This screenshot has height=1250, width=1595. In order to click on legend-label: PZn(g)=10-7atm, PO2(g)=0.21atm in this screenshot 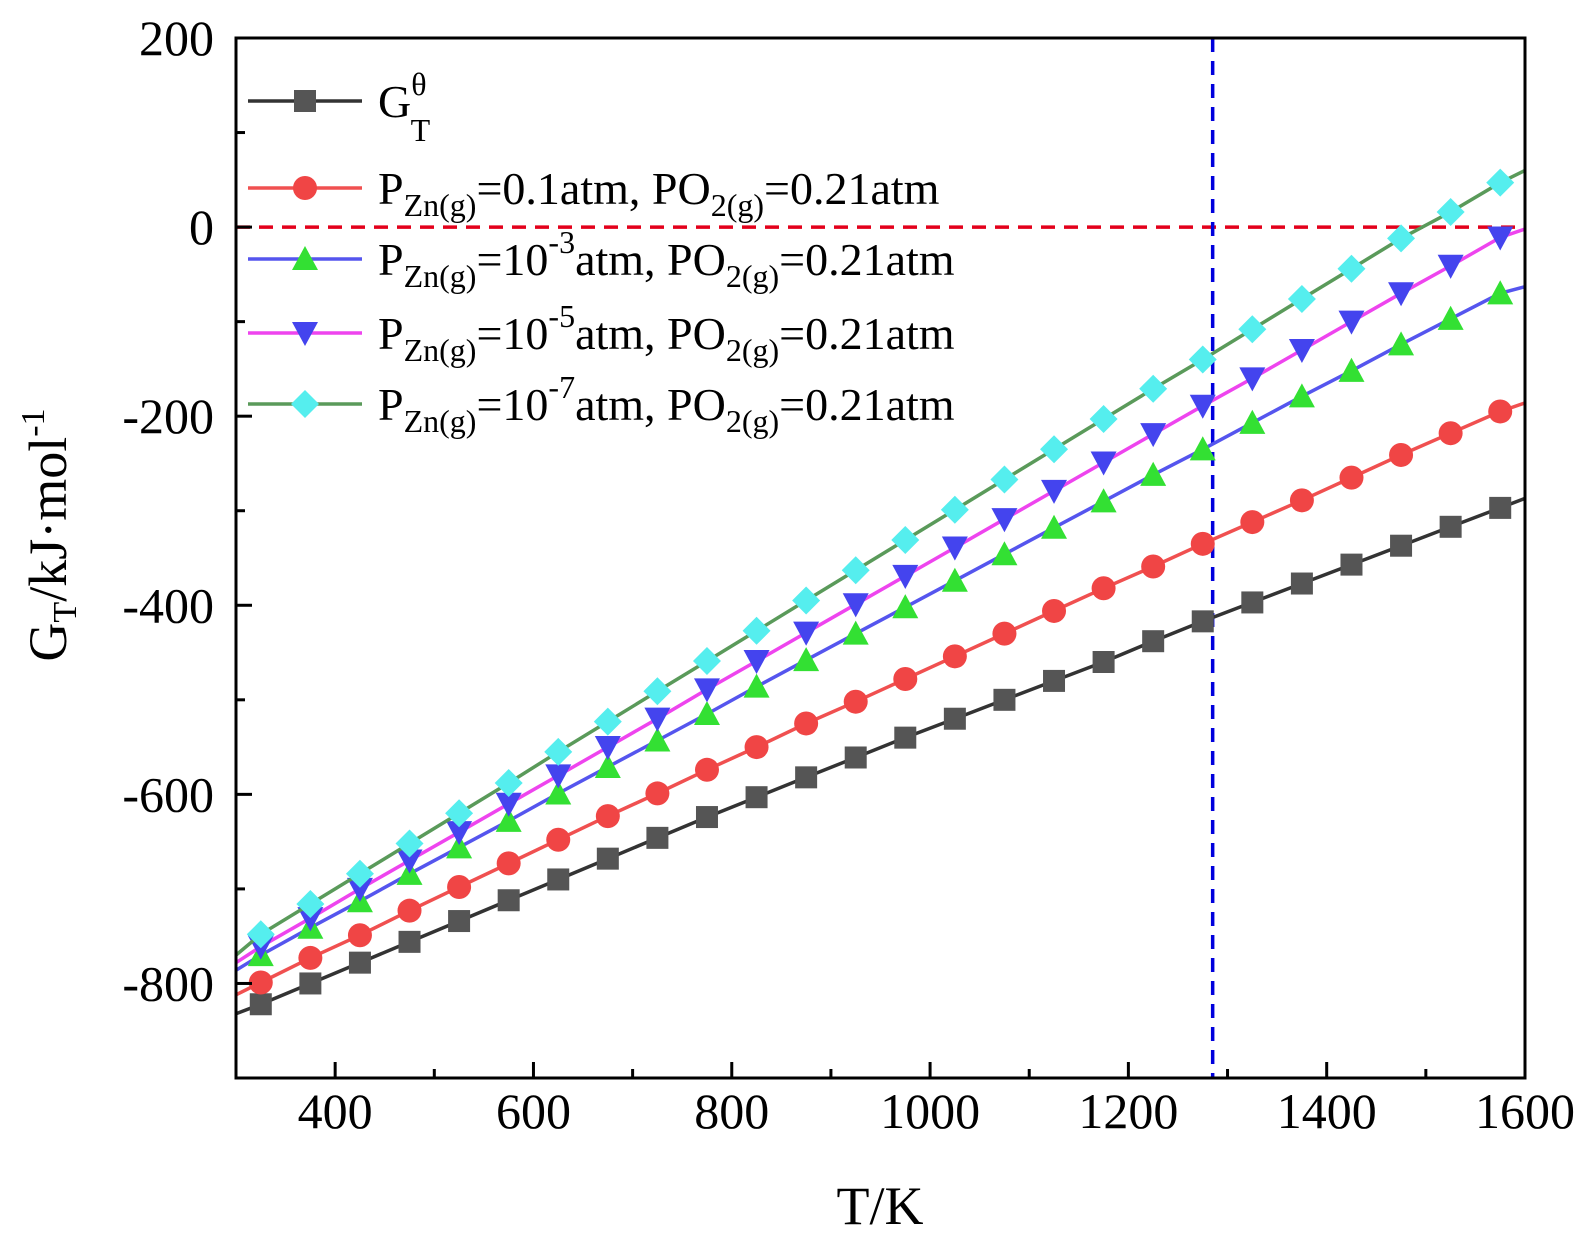, I will do `click(666, 404)`.